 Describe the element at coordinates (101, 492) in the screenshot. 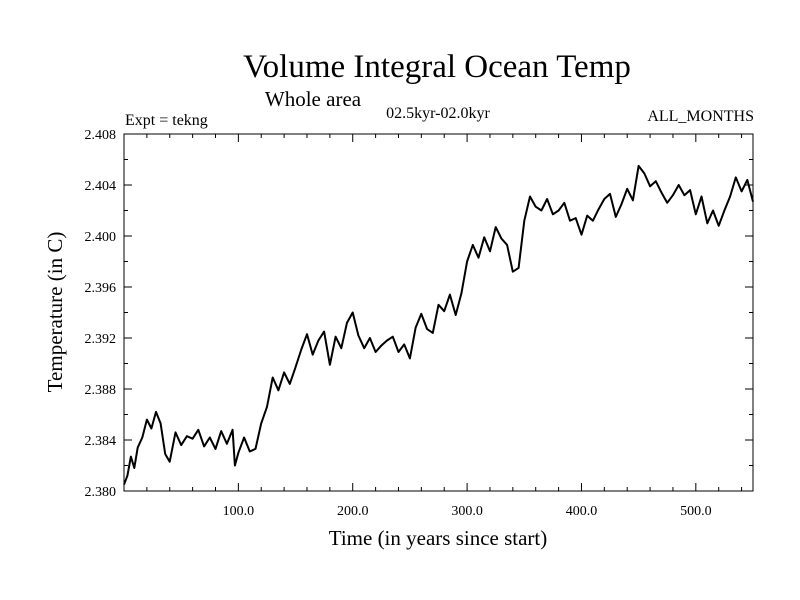

I see `y-tick-label: 2.380` at that location.